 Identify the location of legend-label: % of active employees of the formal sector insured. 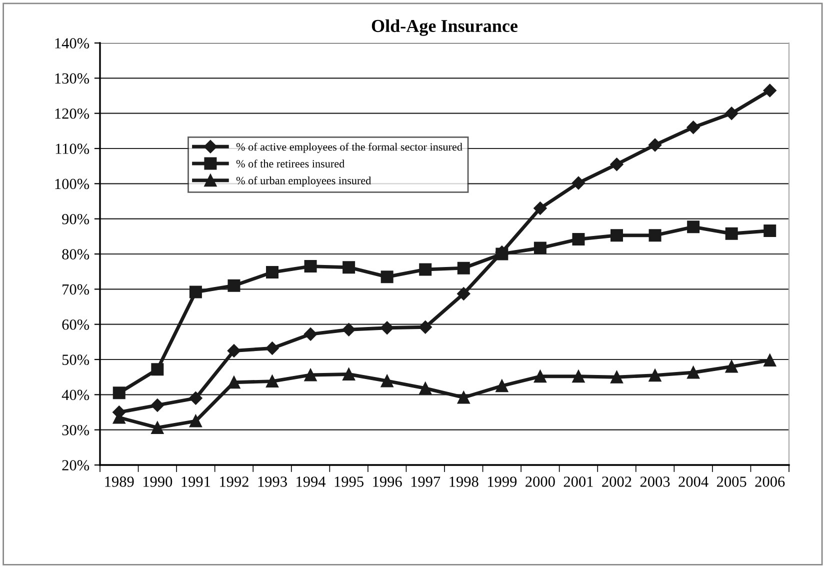
(349, 147).